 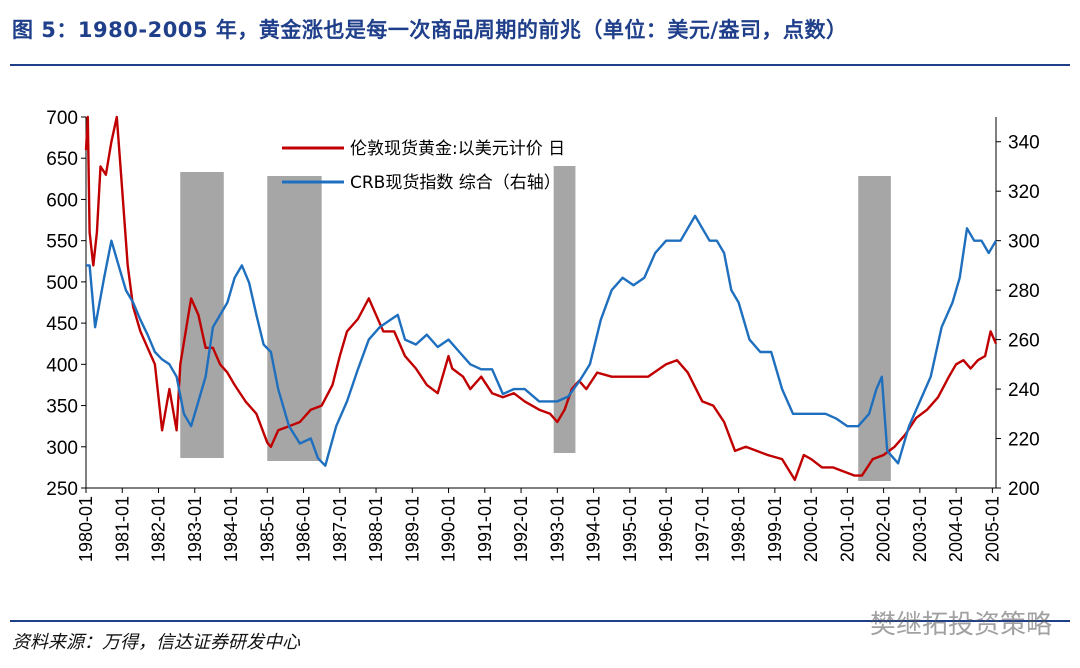 What do you see at coordinates (1024, 192) in the screenshot?
I see `y-right-tick-label: 320` at bounding box center [1024, 192].